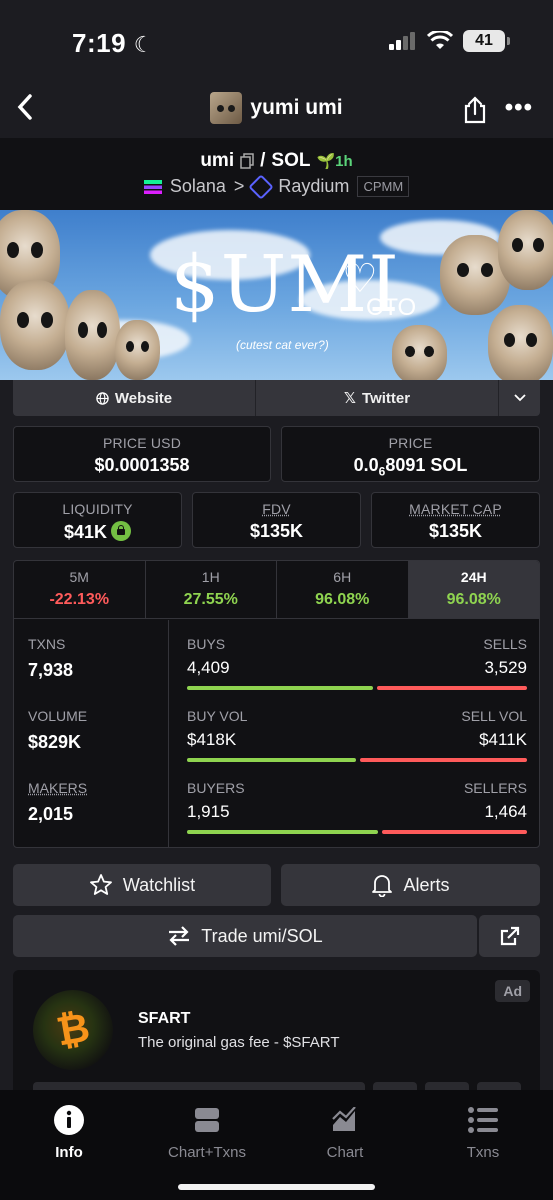 Image resolution: width=553 pixels, height=1200 pixels. What do you see at coordinates (179, 936) in the screenshot?
I see `swap-icon` at bounding box center [179, 936].